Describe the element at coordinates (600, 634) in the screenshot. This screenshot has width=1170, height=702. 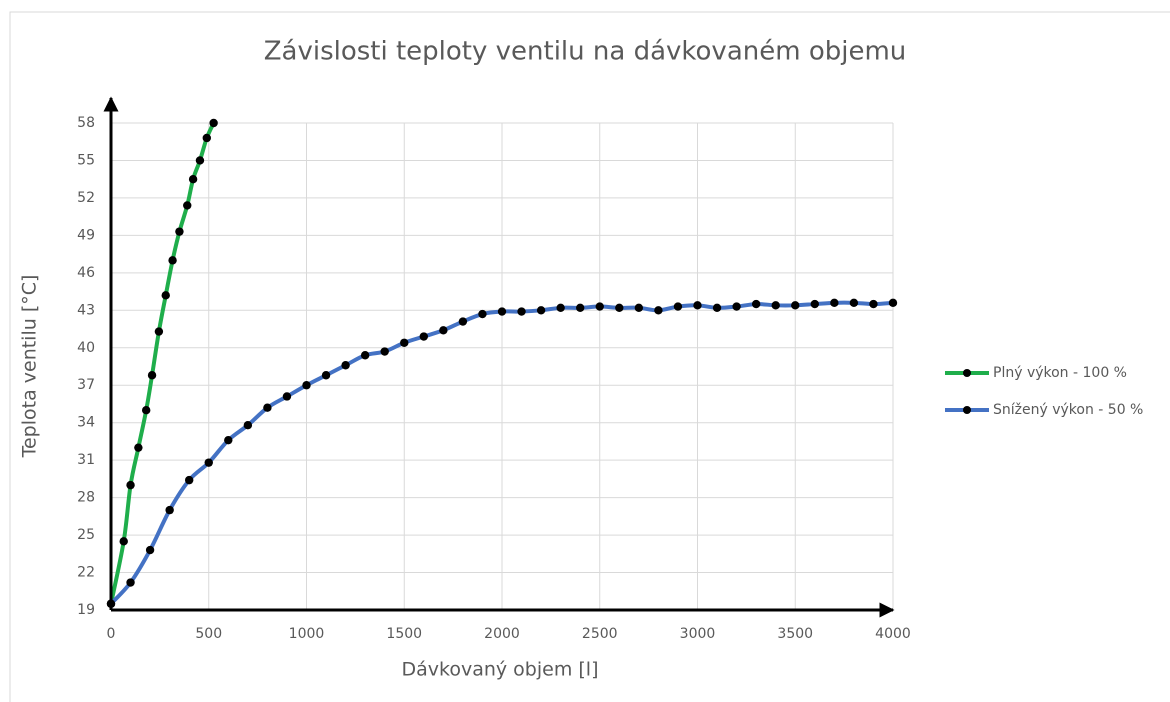
I see `x-tick-label: 2500` at that location.